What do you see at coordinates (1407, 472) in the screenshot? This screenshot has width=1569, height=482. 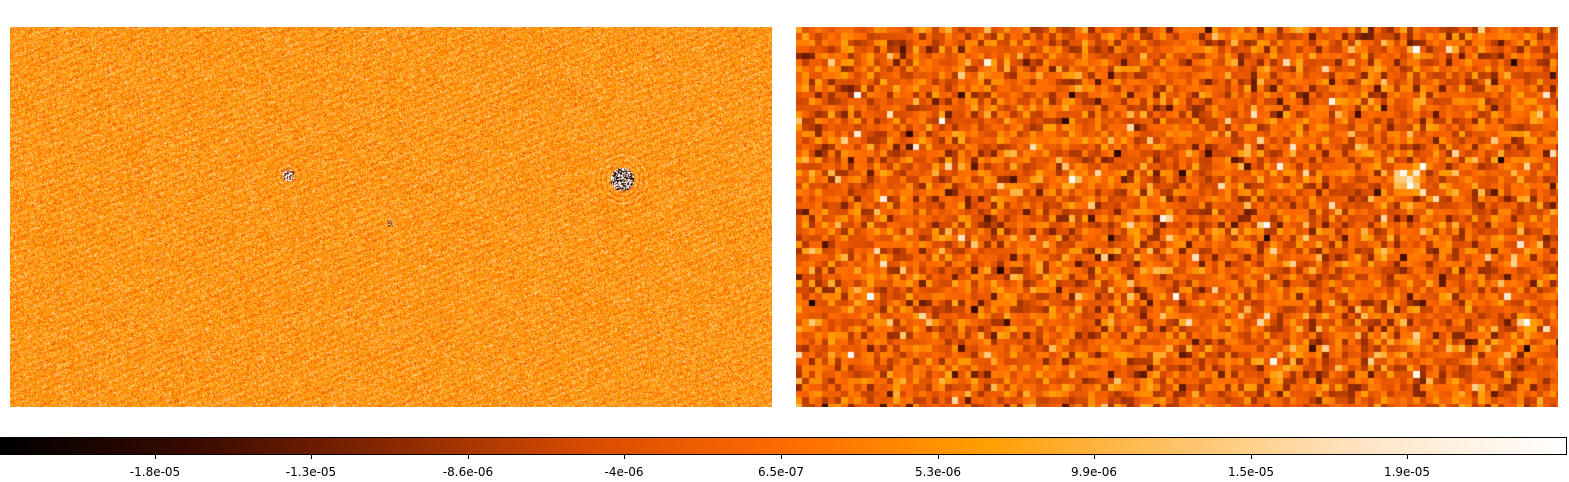 I see `colorbar-tick-label: 1.9e-05` at bounding box center [1407, 472].